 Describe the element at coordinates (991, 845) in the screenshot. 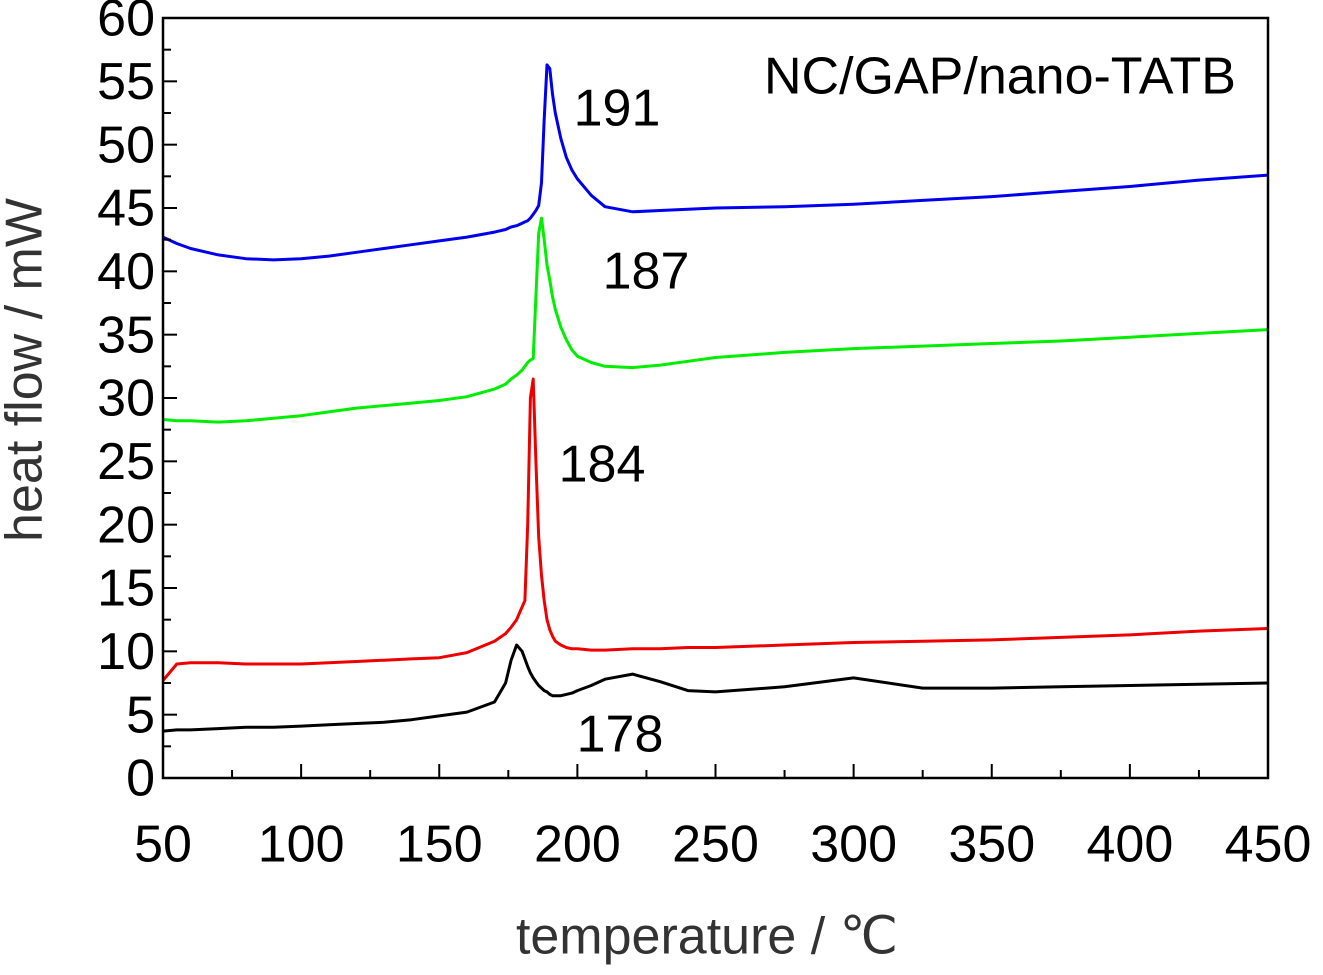

I see `x-tick-label: 350` at that location.